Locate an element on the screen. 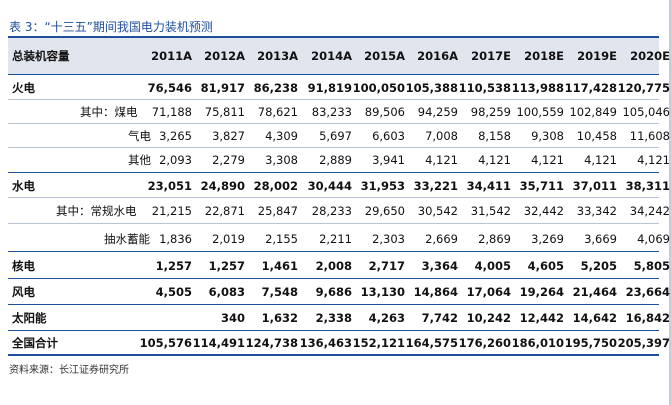 Image resolution: width=671 pixels, height=405 pixels. table-cell: 105,388 is located at coordinates (431, 87).